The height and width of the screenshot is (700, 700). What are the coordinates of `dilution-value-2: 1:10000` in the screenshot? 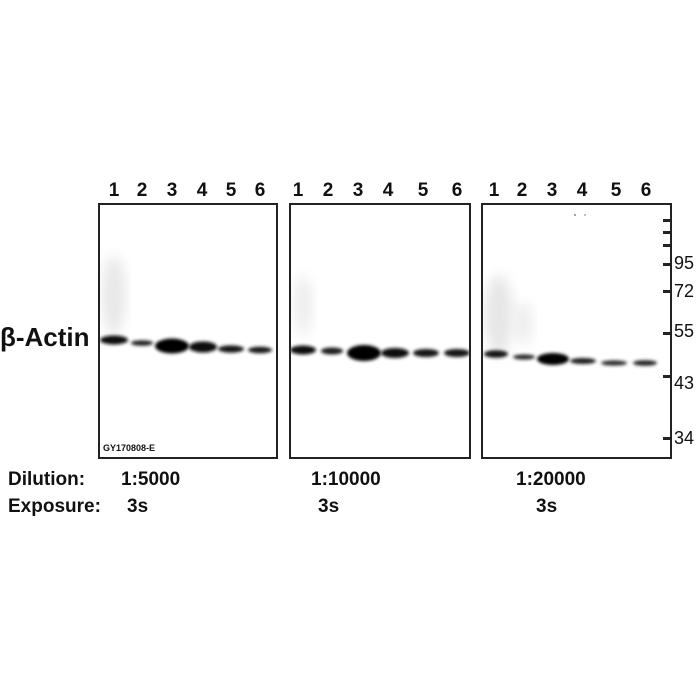 It's located at (346, 479).